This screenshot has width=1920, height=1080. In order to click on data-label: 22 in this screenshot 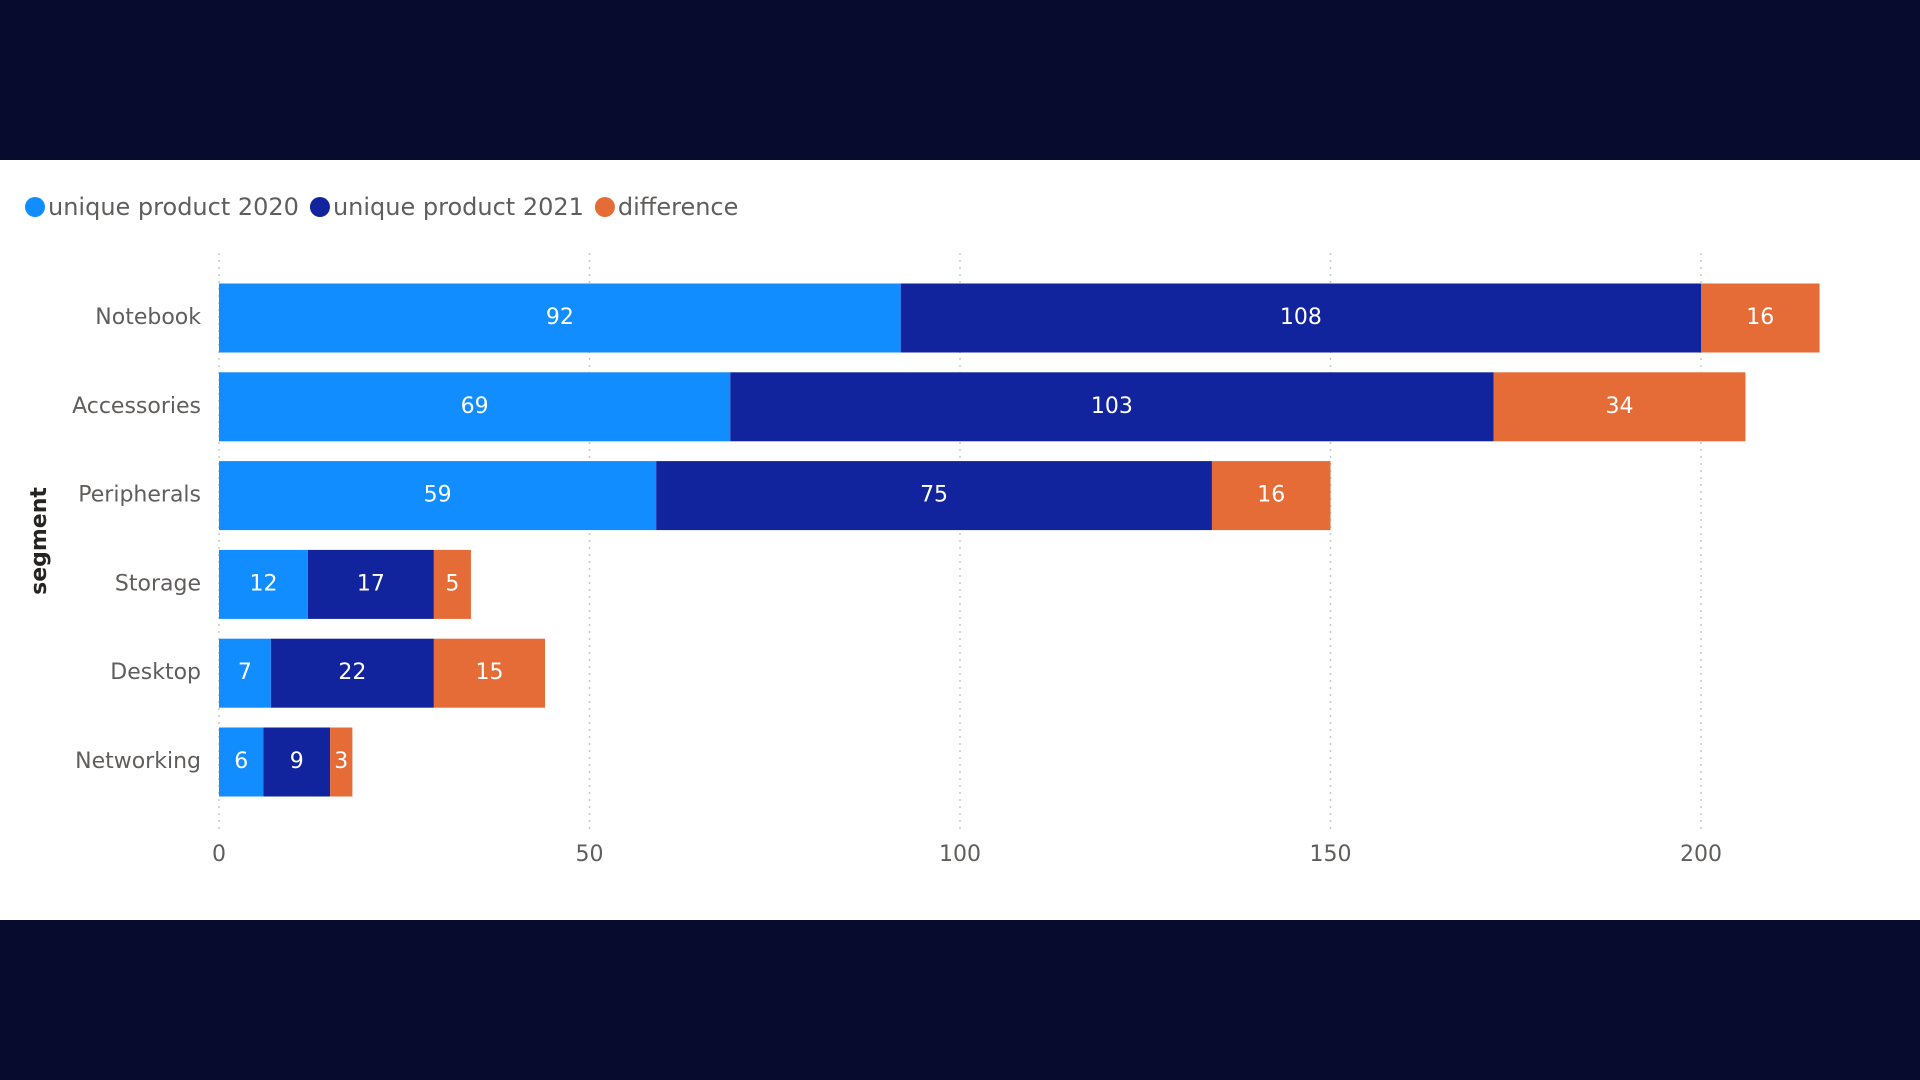, I will do `click(352, 672)`.